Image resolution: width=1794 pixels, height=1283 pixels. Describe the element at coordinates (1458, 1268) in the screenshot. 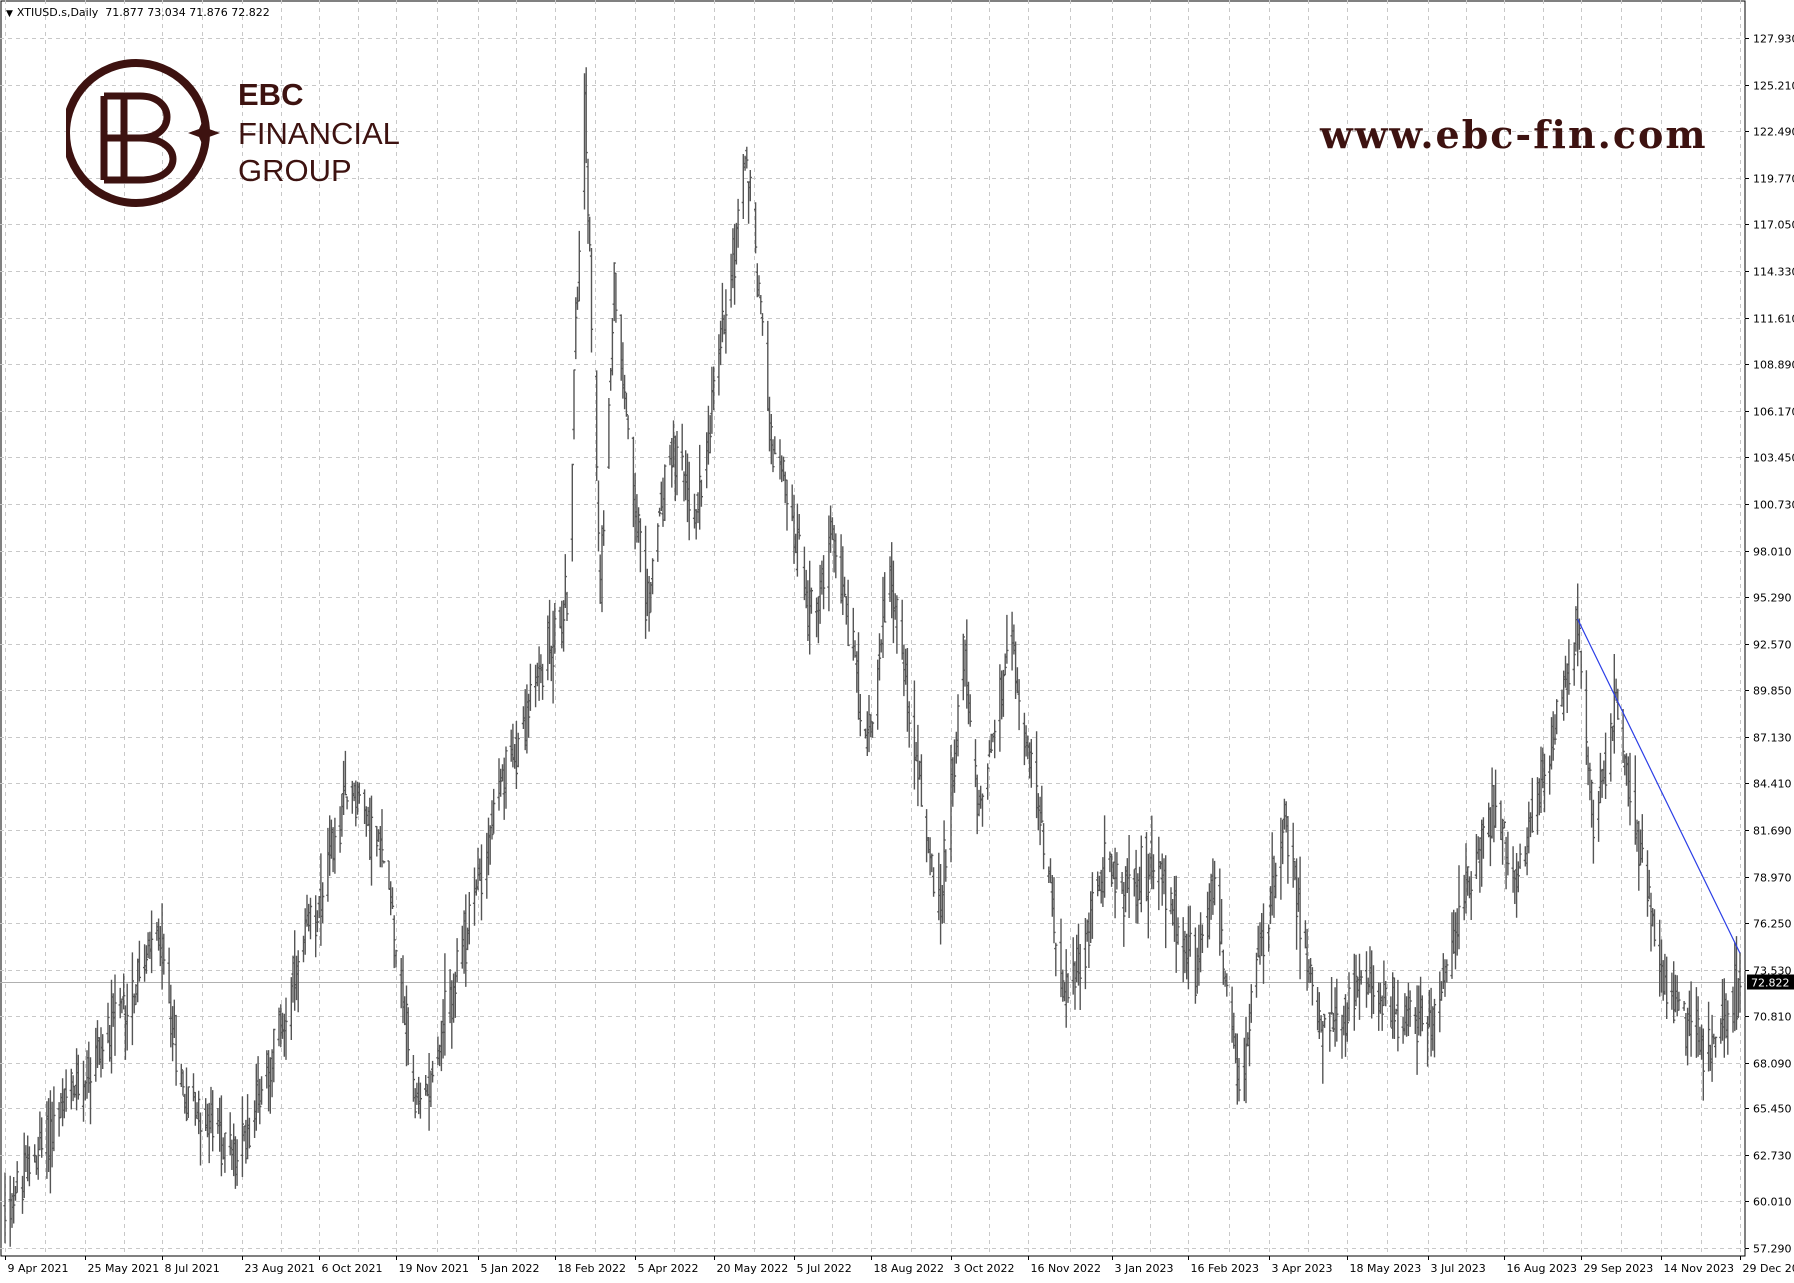

I see `x-tick-label: 3 Jul 2023` at that location.